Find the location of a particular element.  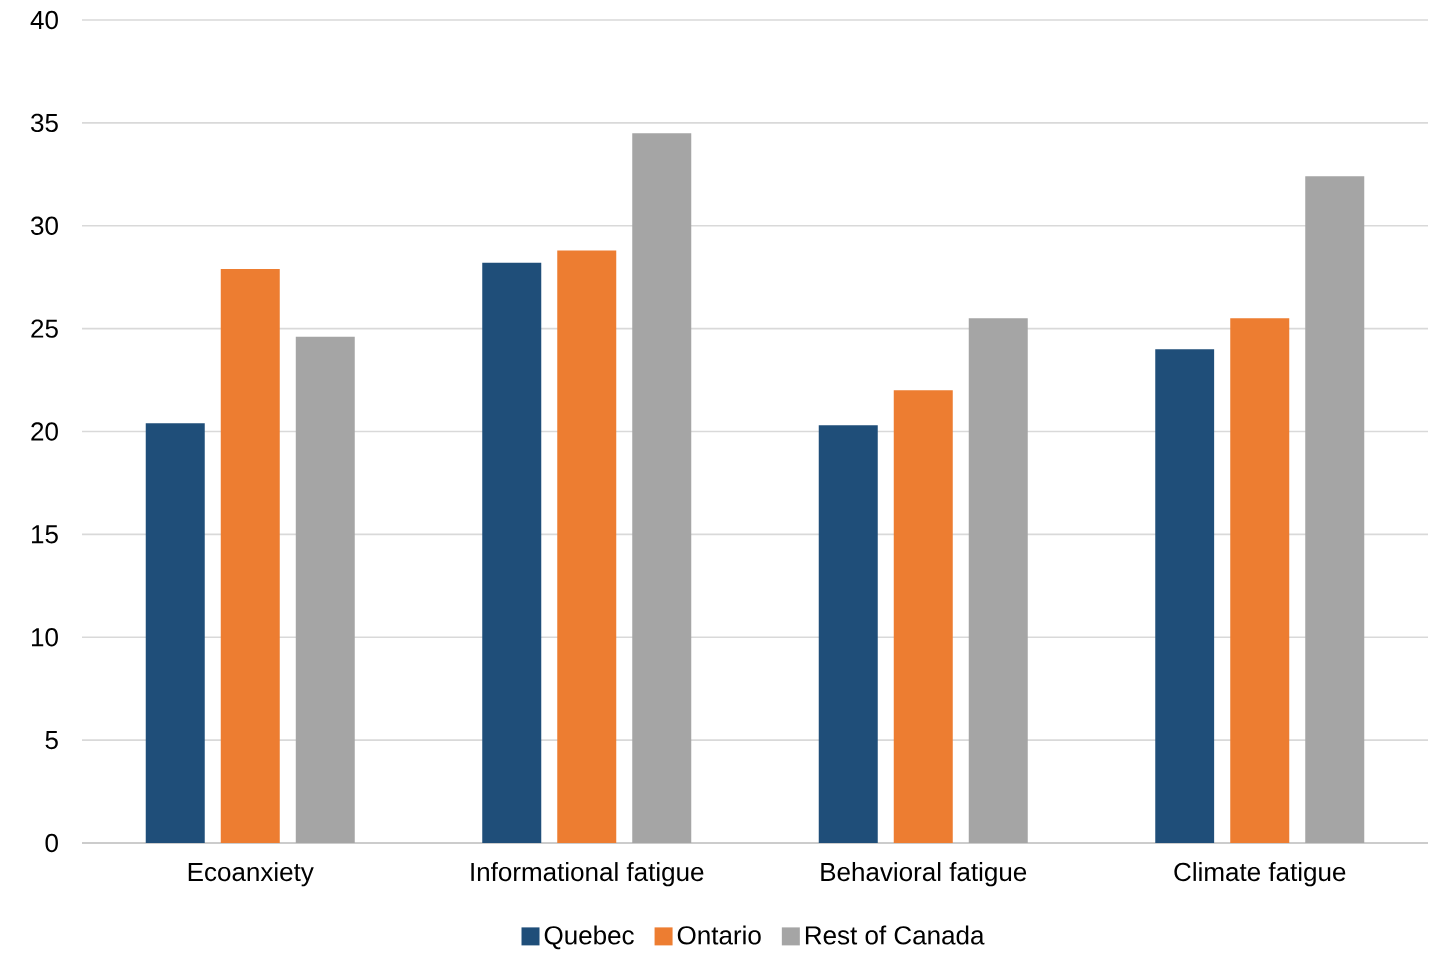

x-tick-label: Climate fatigue is located at coordinates (1260, 874).